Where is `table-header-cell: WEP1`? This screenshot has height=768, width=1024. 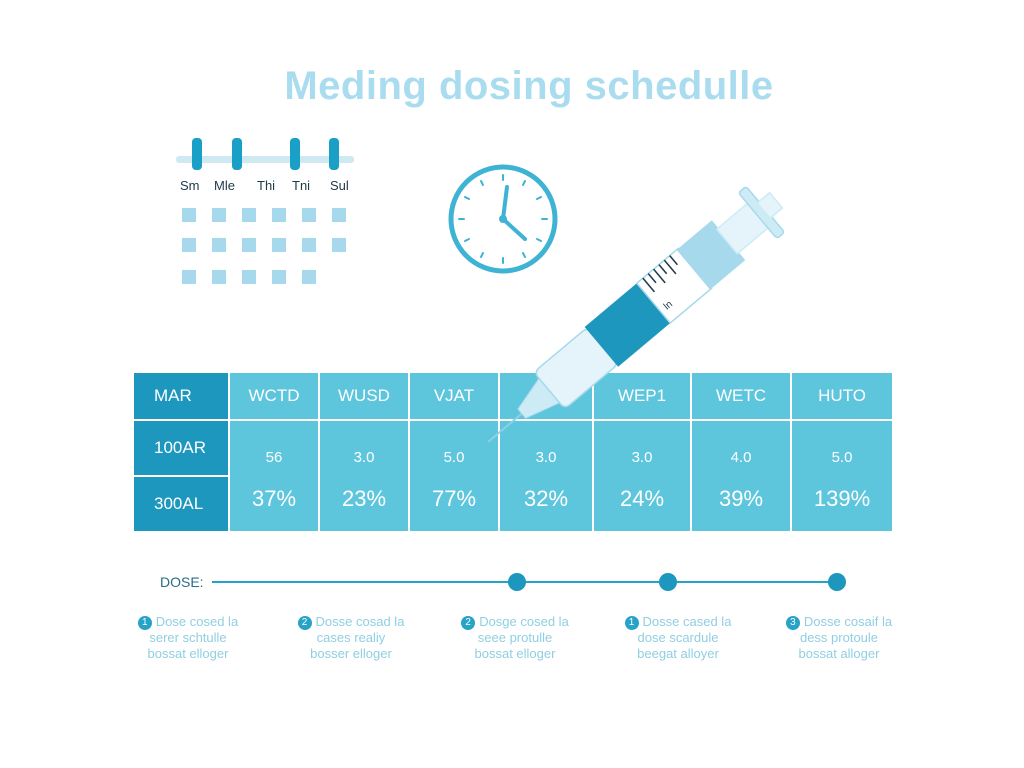
table-header-cell: WEP1 is located at coordinates (642, 396).